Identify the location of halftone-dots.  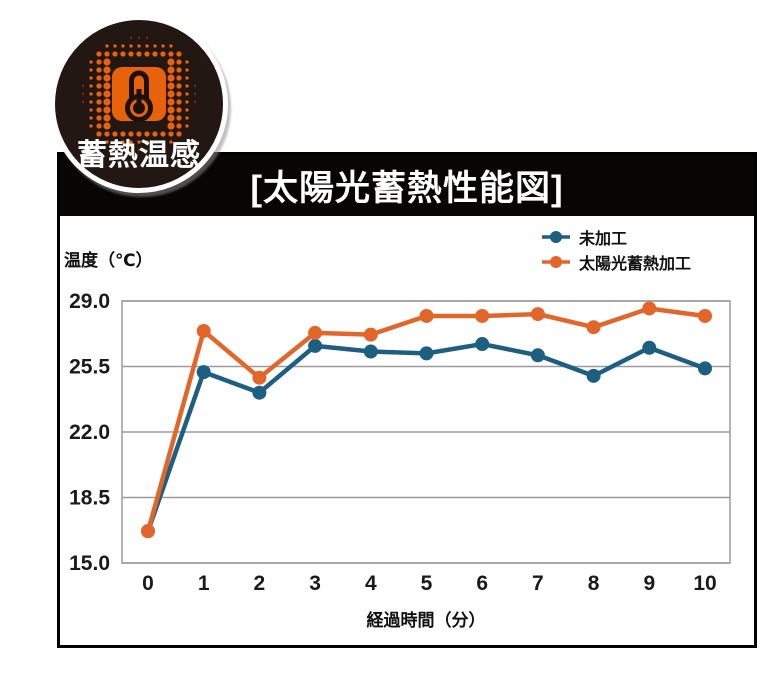
(139, 94).